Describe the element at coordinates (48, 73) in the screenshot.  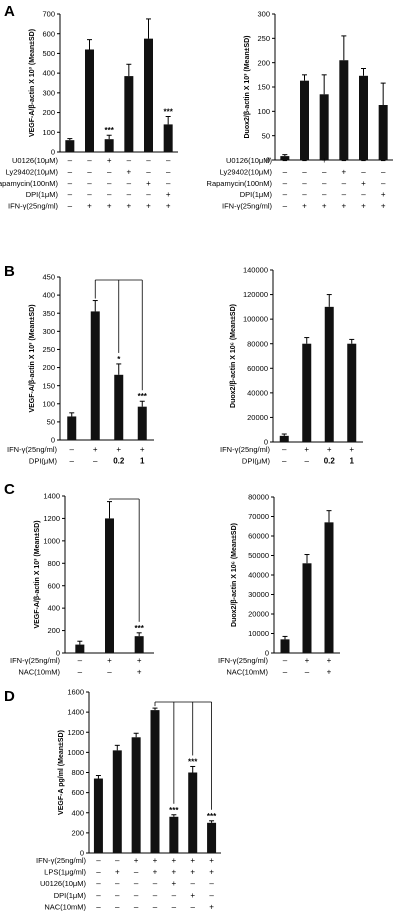
I see `y-tick-label: 400` at that location.